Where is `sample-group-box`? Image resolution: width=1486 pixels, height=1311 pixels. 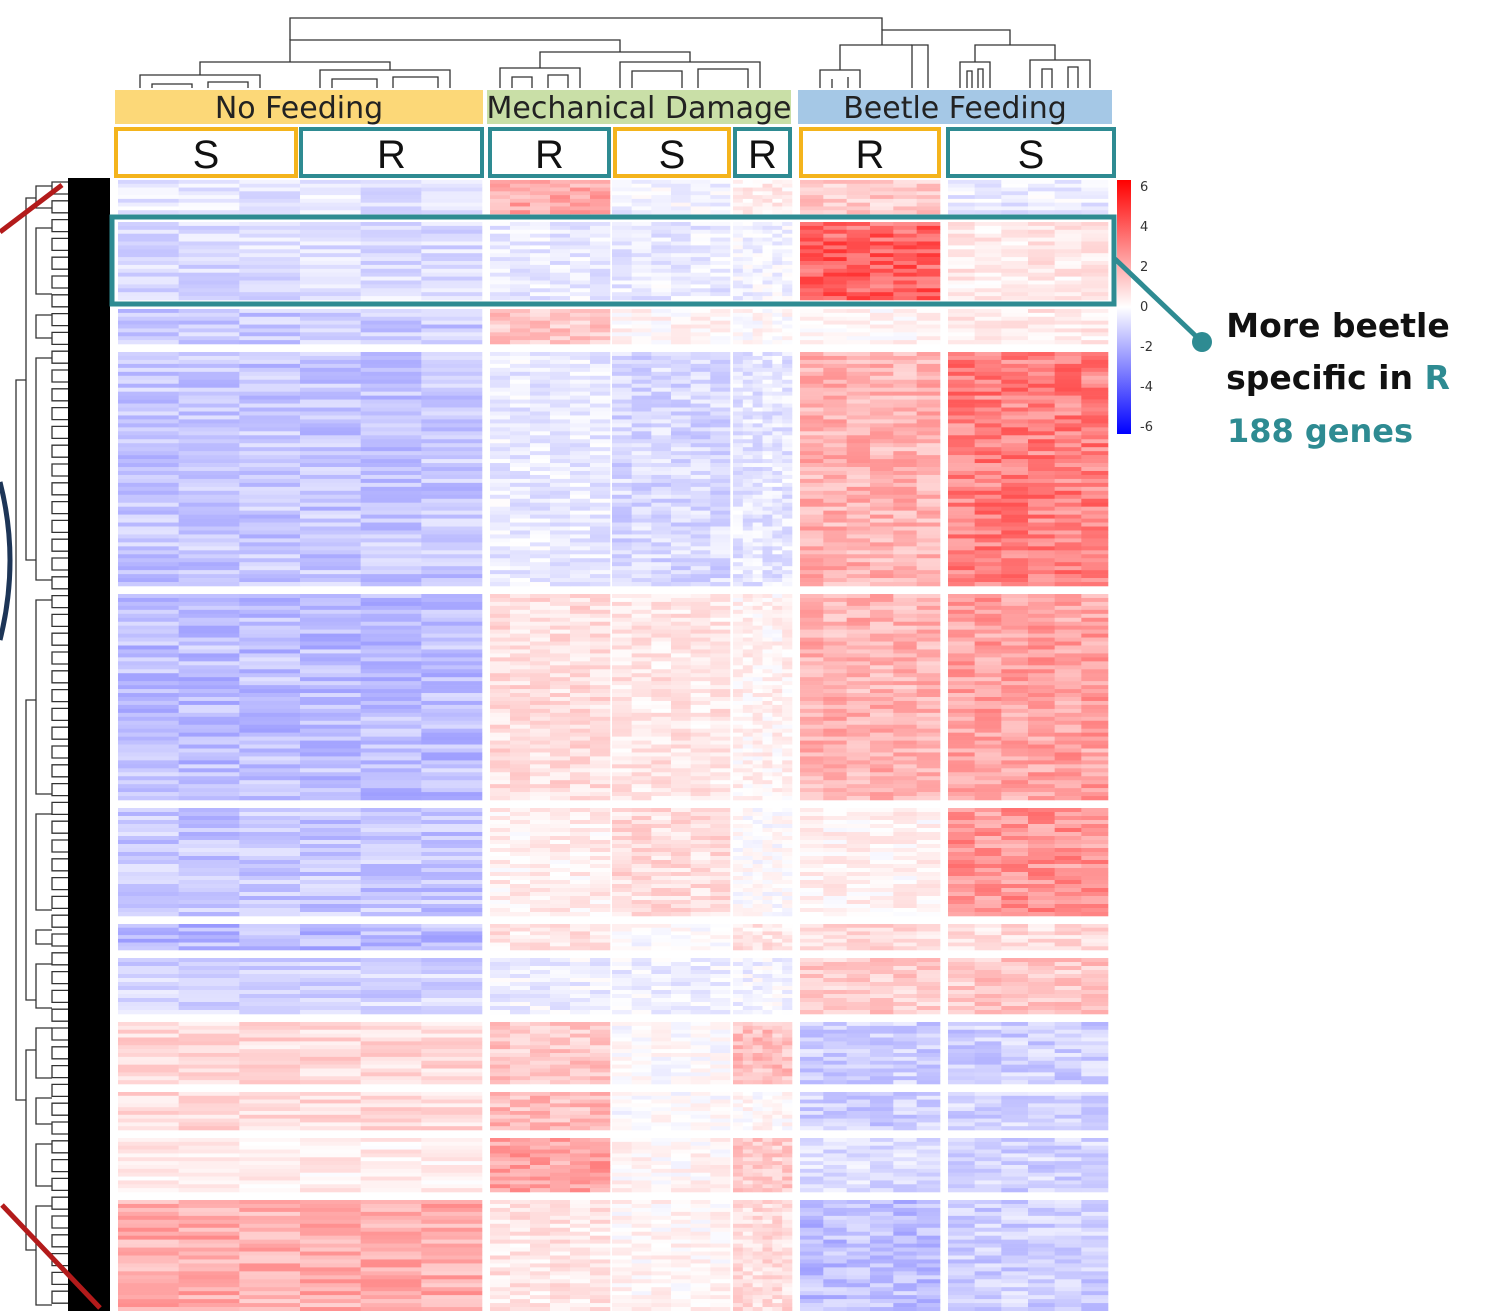 sample-group-box is located at coordinates (1031, 152).